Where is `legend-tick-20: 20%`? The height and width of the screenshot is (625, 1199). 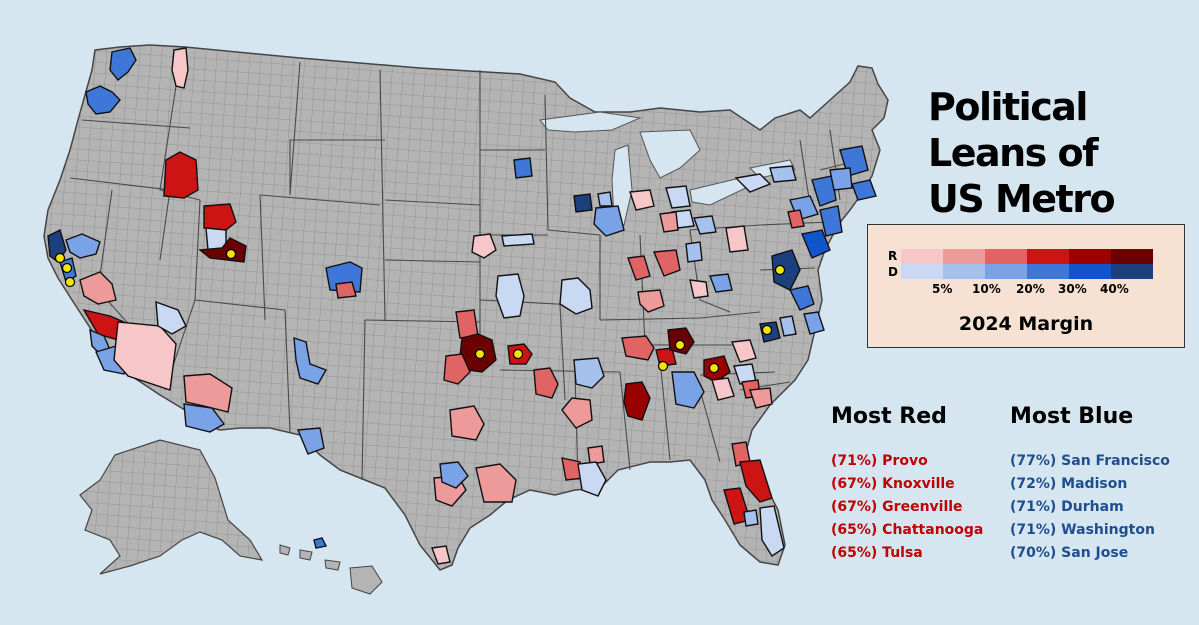
legend-tick-20: 20% is located at coordinates (1030, 289).